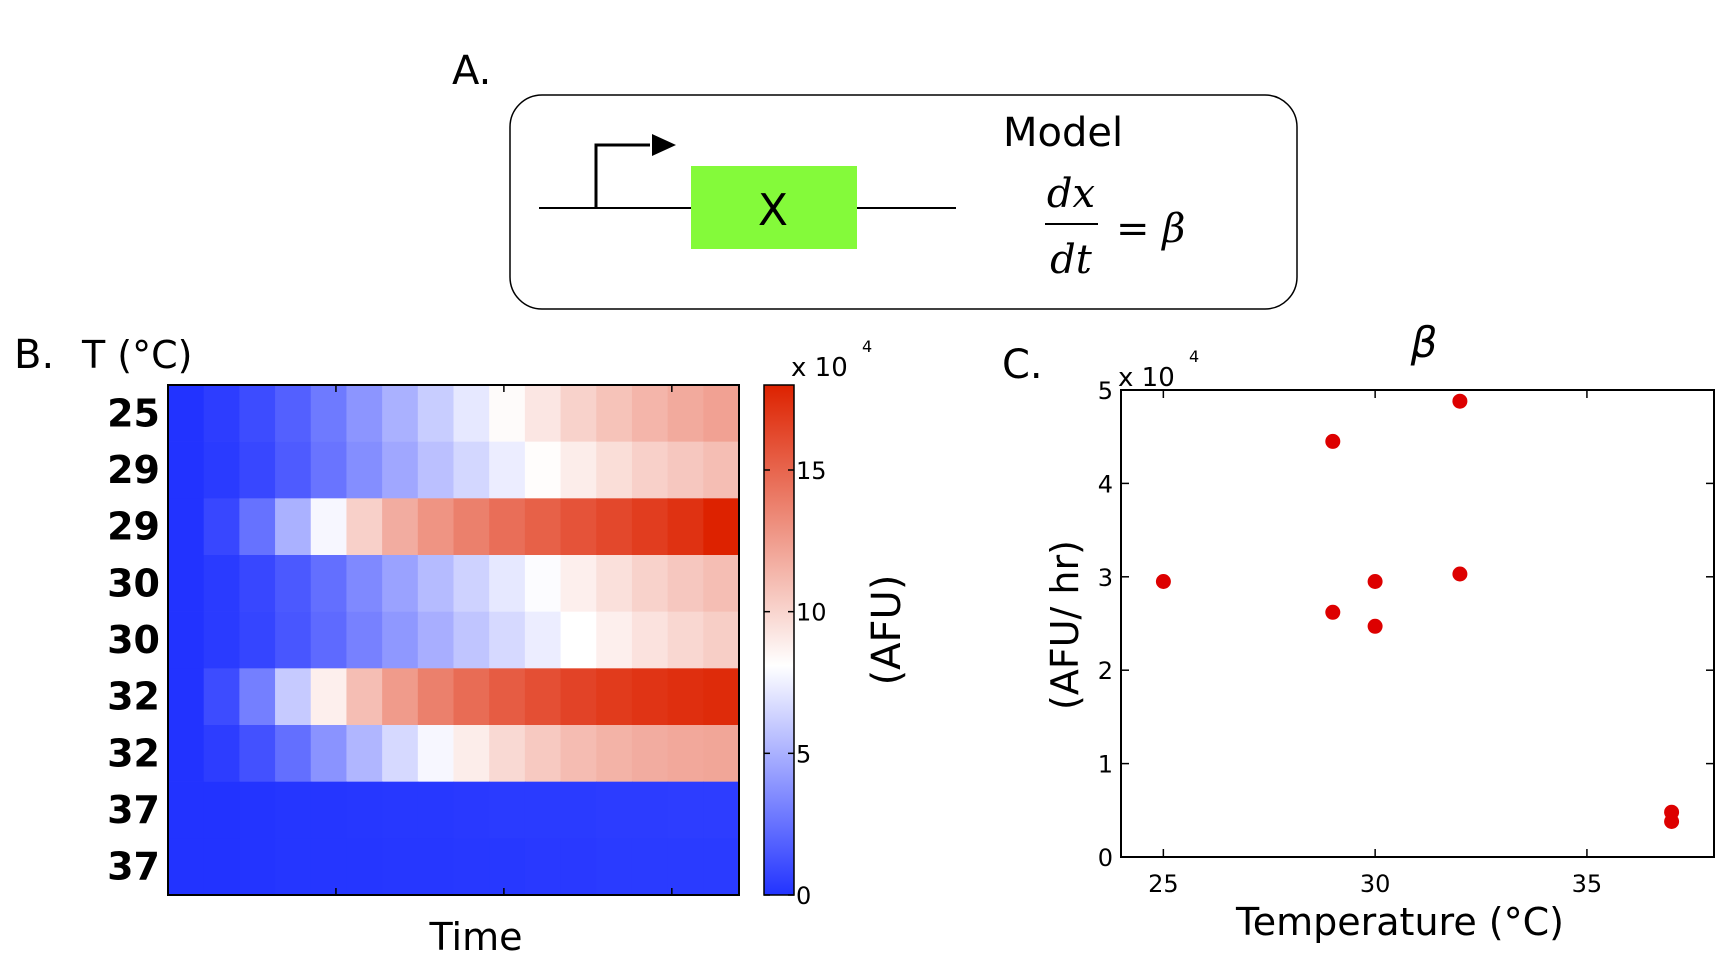  Describe the element at coordinates (133, 697) in the screenshot. I see `heatmap-row-label: 32` at that location.